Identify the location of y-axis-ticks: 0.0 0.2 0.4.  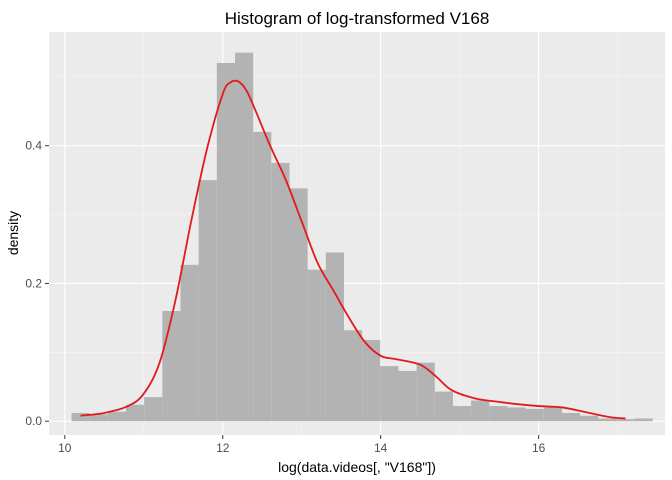
(37, 283).